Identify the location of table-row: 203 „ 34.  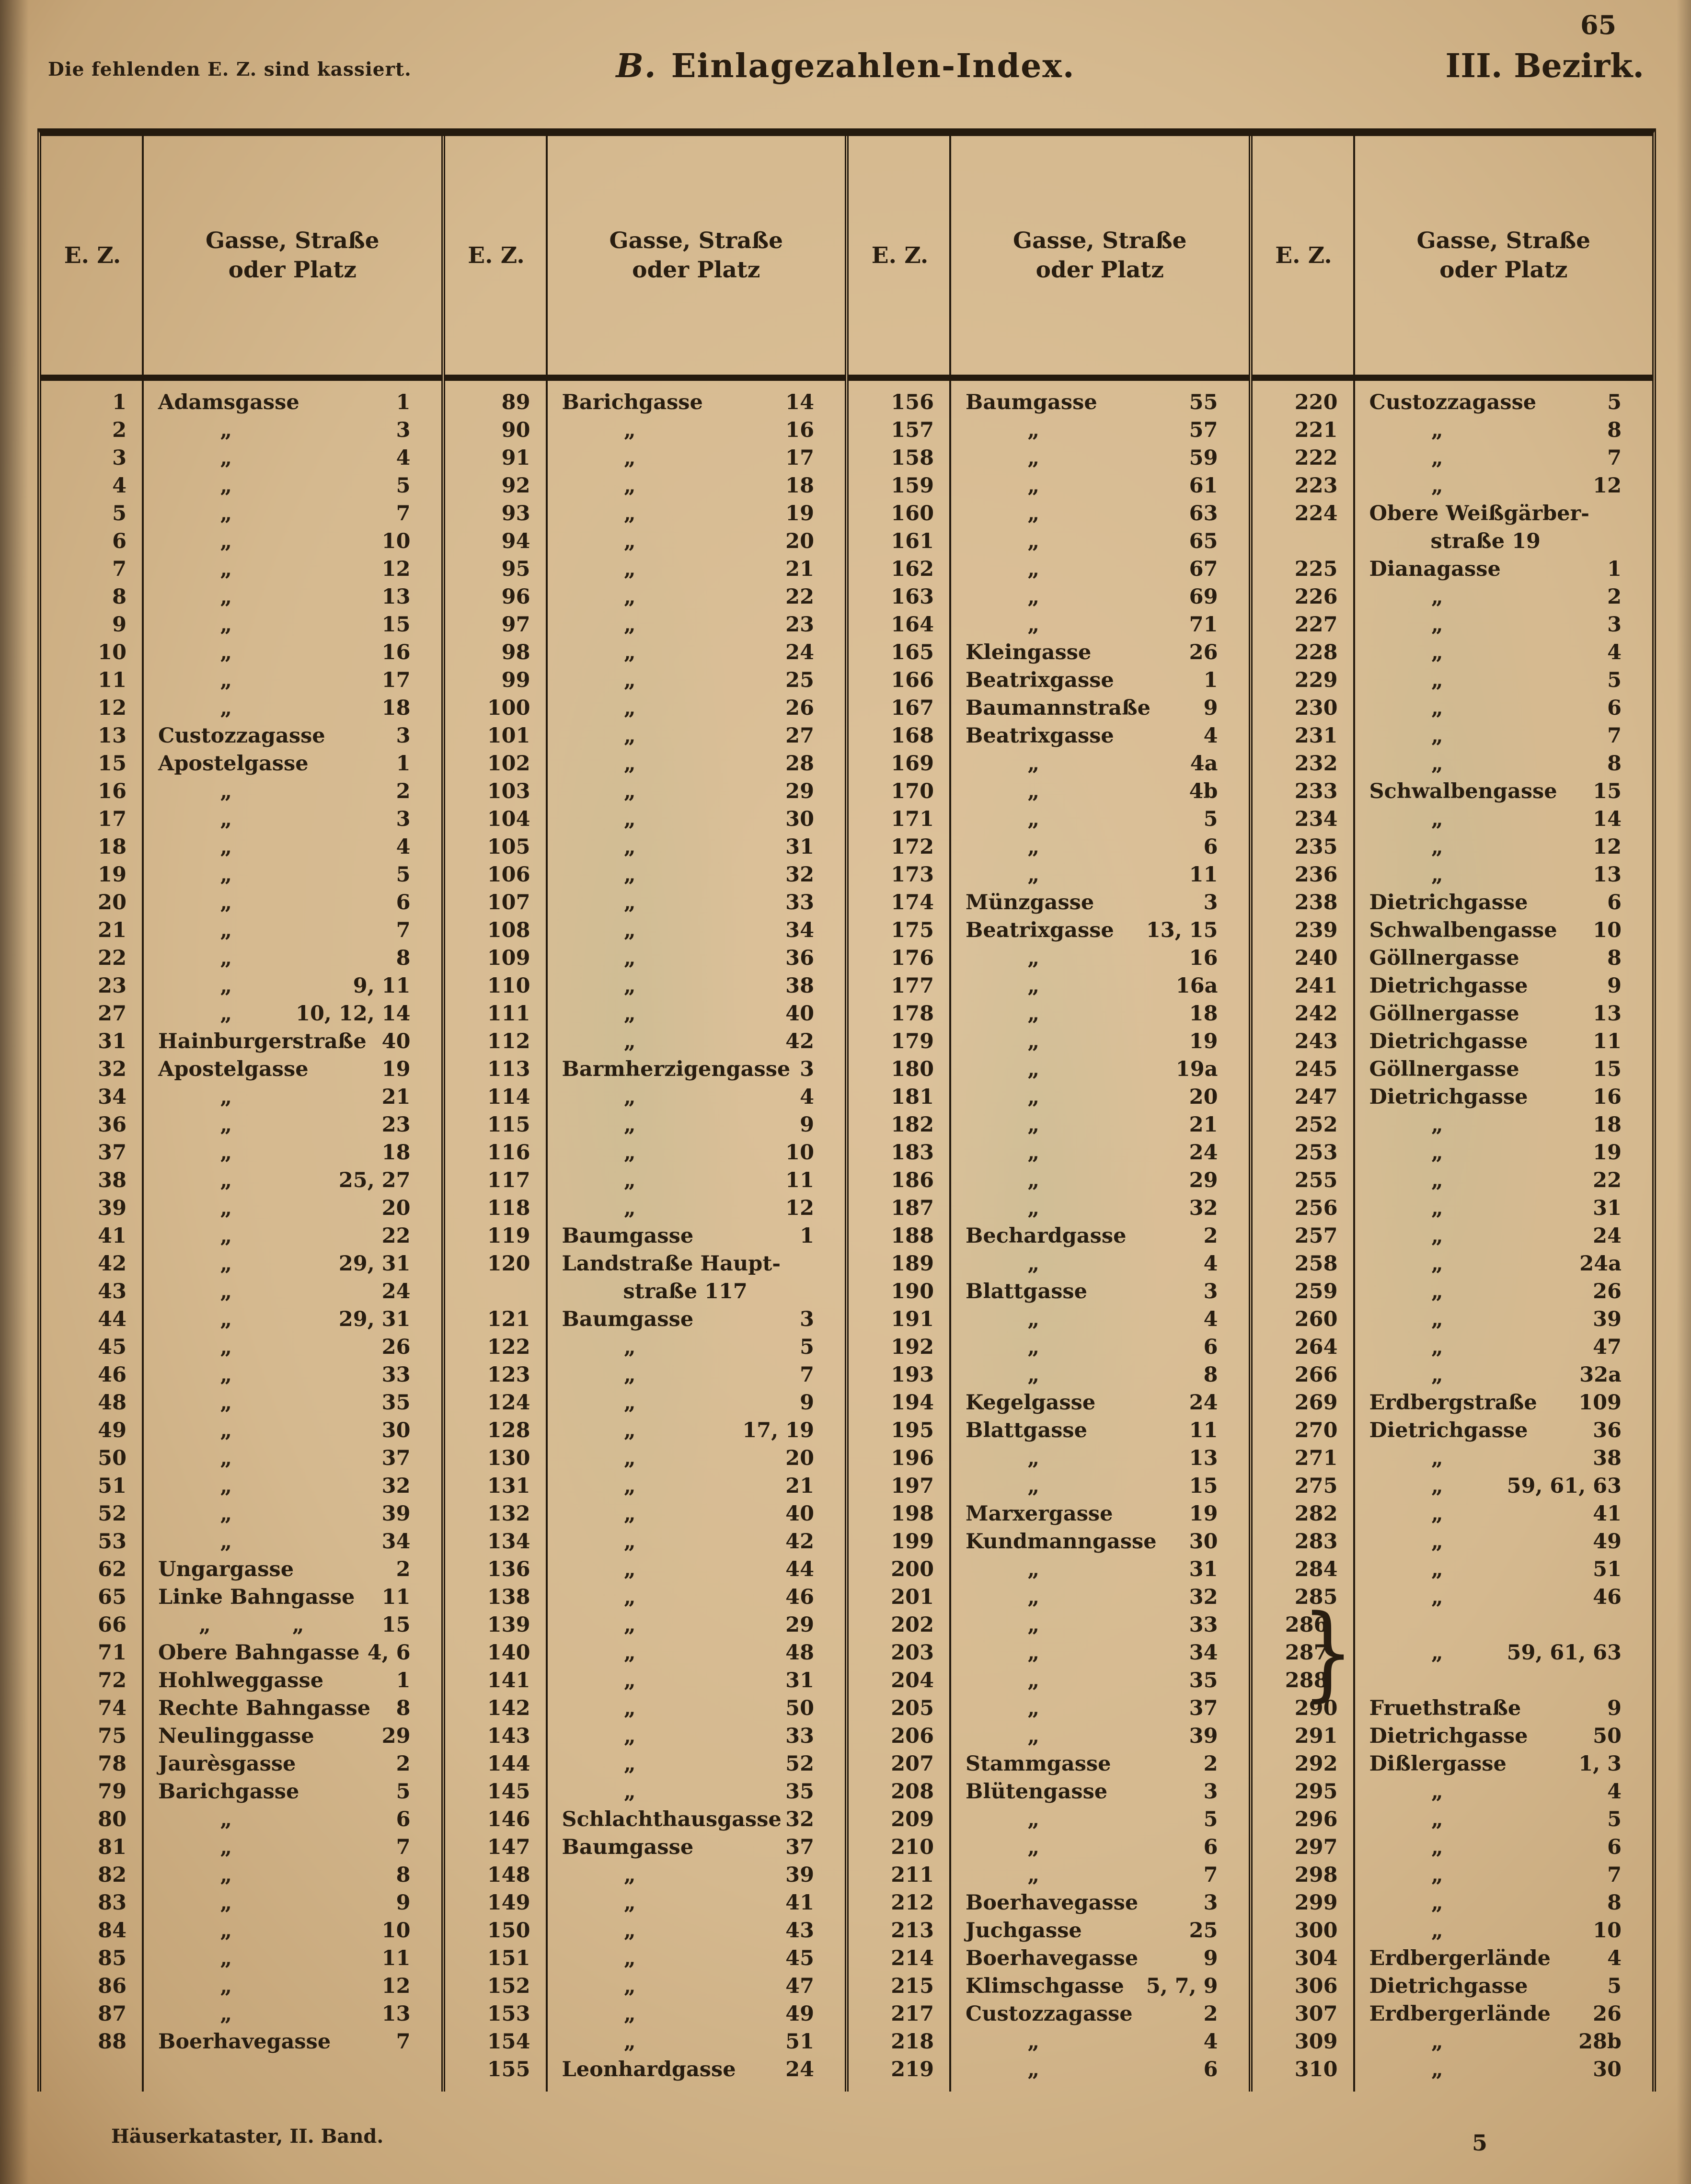
(1049, 1653).